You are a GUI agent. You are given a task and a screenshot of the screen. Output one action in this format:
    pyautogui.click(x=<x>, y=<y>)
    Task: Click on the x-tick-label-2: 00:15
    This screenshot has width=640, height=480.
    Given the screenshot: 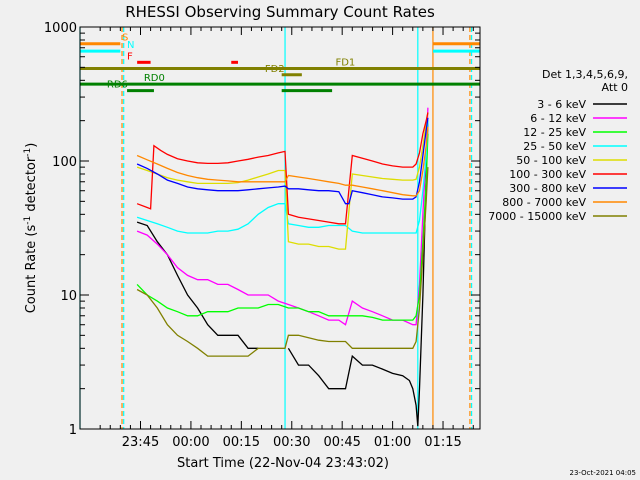 What is the action you would take?
    pyautogui.click(x=241, y=442)
    